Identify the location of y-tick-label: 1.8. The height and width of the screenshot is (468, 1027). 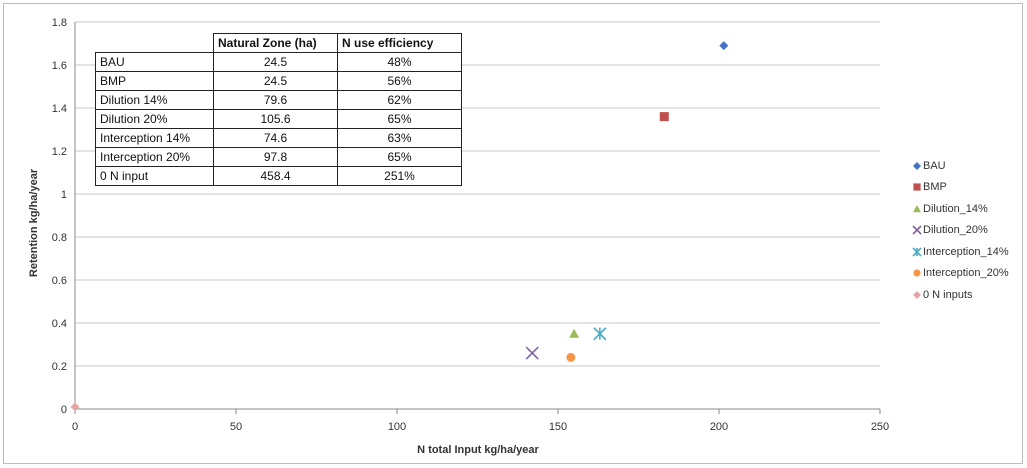
(59, 23).